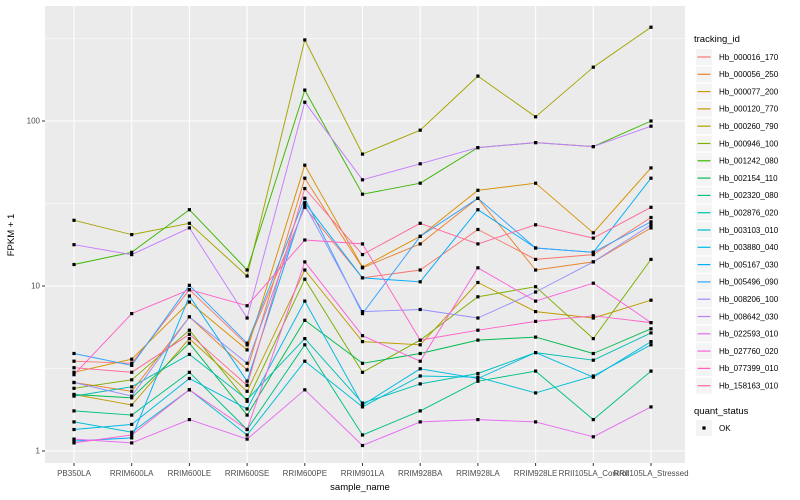 This screenshot has height=500, width=800. What do you see at coordinates (650, 473) in the screenshot?
I see `x-tick-label: RRII105LA_Stressed` at bounding box center [650, 473].